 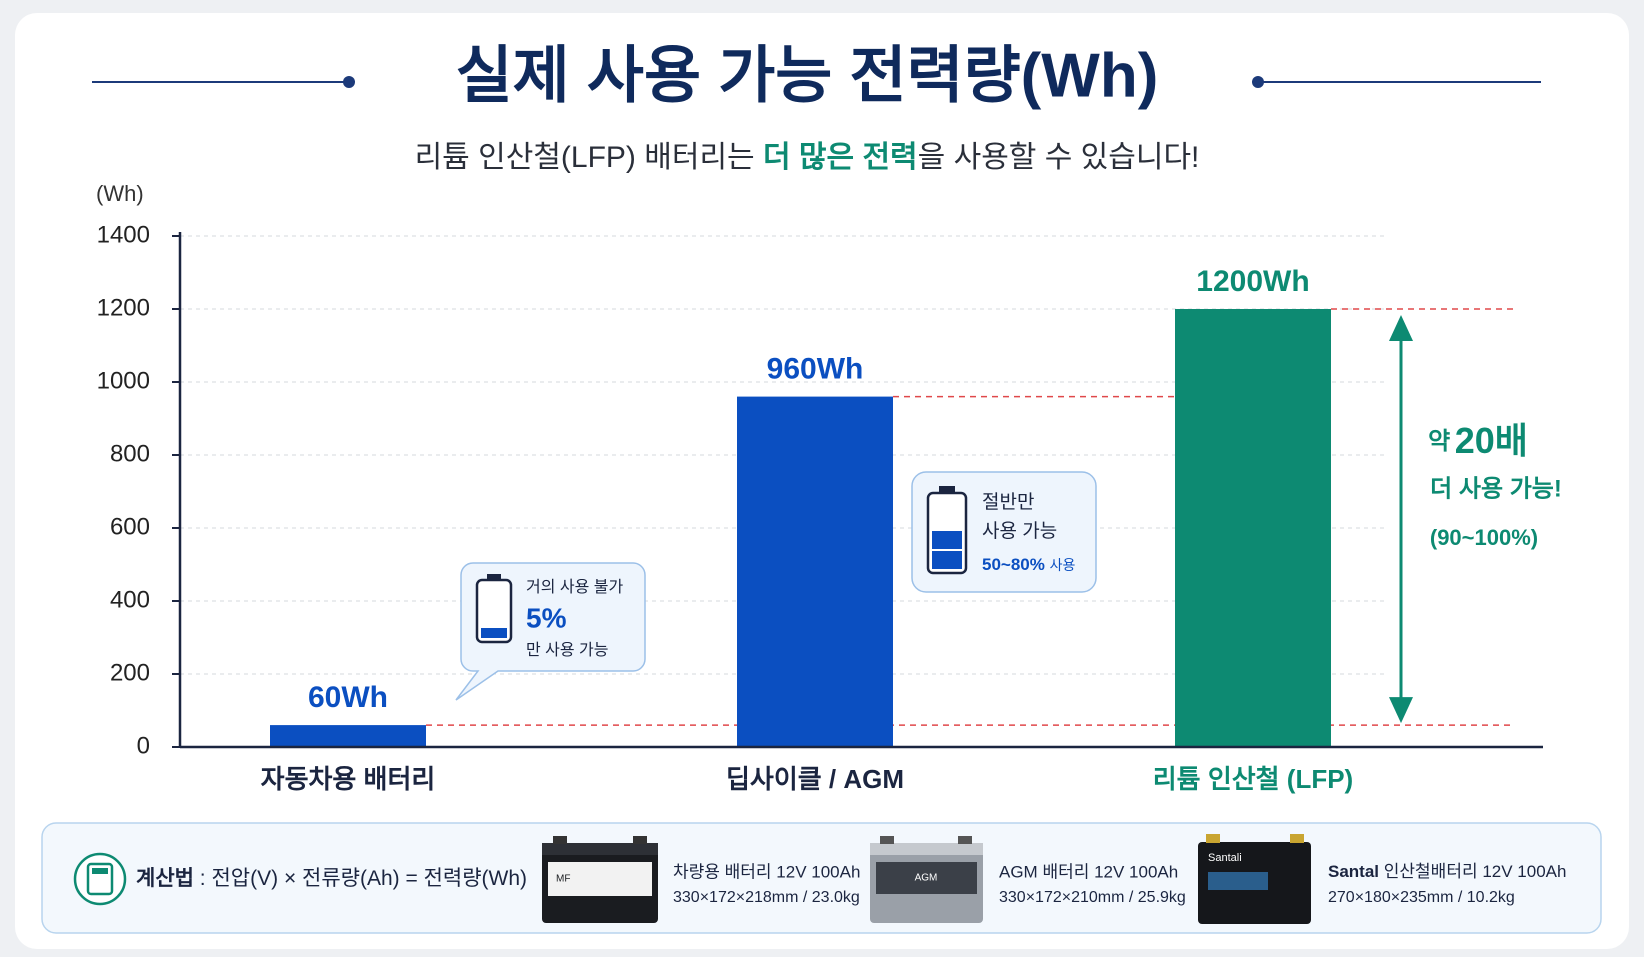 What do you see at coordinates (574, 587) in the screenshot?
I see `callout-text: 거의 사용 불가` at bounding box center [574, 587].